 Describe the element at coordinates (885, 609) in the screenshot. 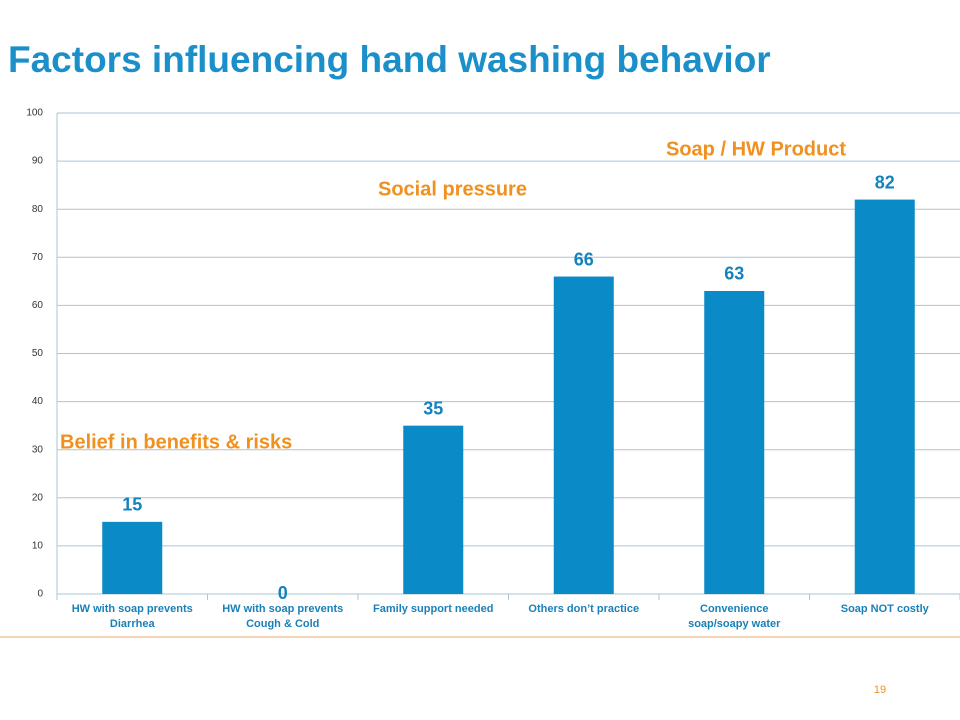

I see `x-tick-label: Soap NOT costly` at that location.